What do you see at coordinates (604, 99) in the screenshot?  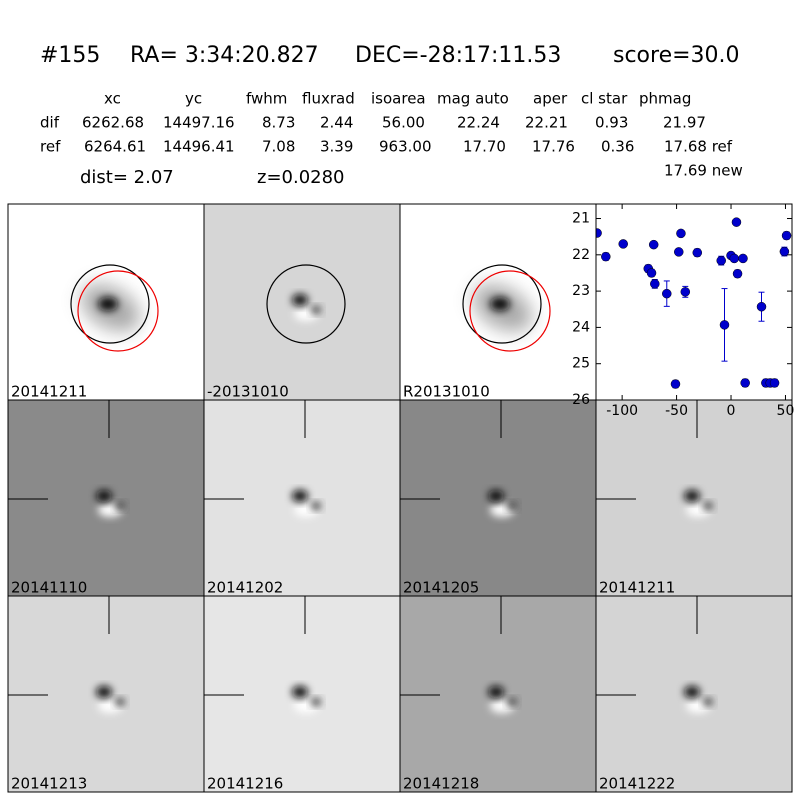 I see `column-header: cl star` at bounding box center [604, 99].